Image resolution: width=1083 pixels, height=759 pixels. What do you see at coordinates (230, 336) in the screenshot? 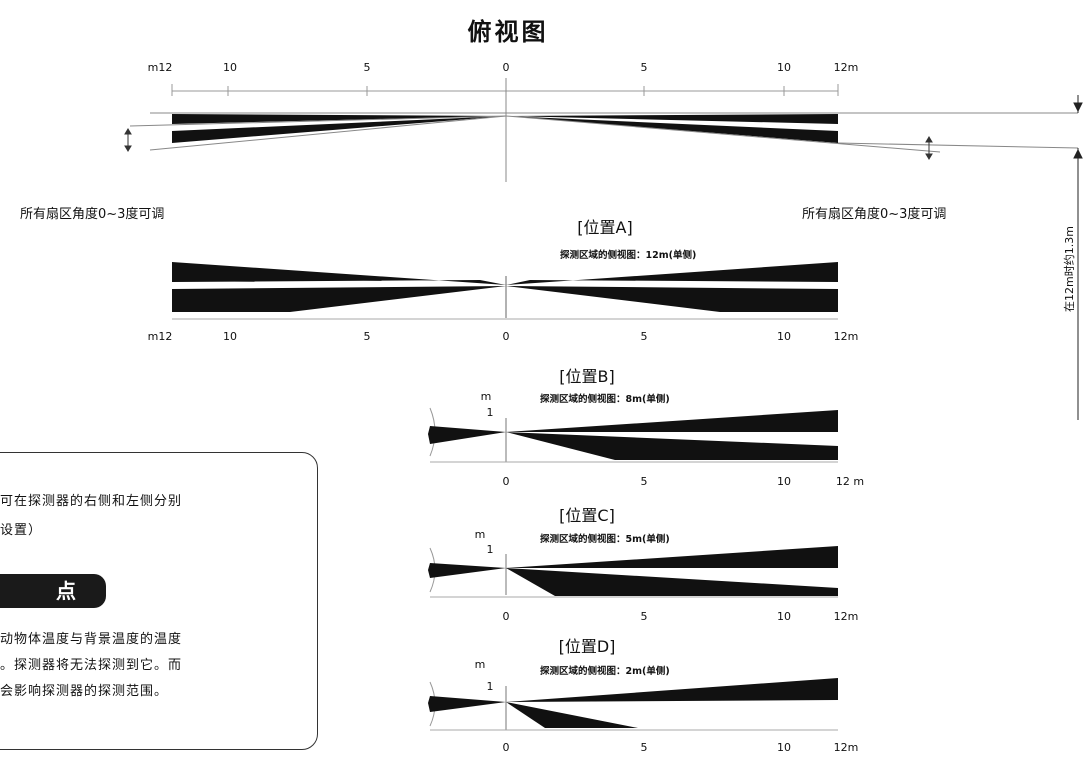
I see `position-a-tick-10-left: 10` at bounding box center [230, 336].